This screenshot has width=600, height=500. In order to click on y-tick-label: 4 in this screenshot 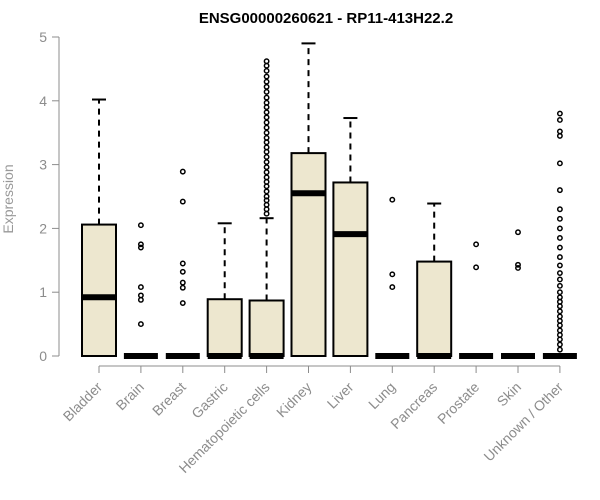, I will do `click(43, 101)`.